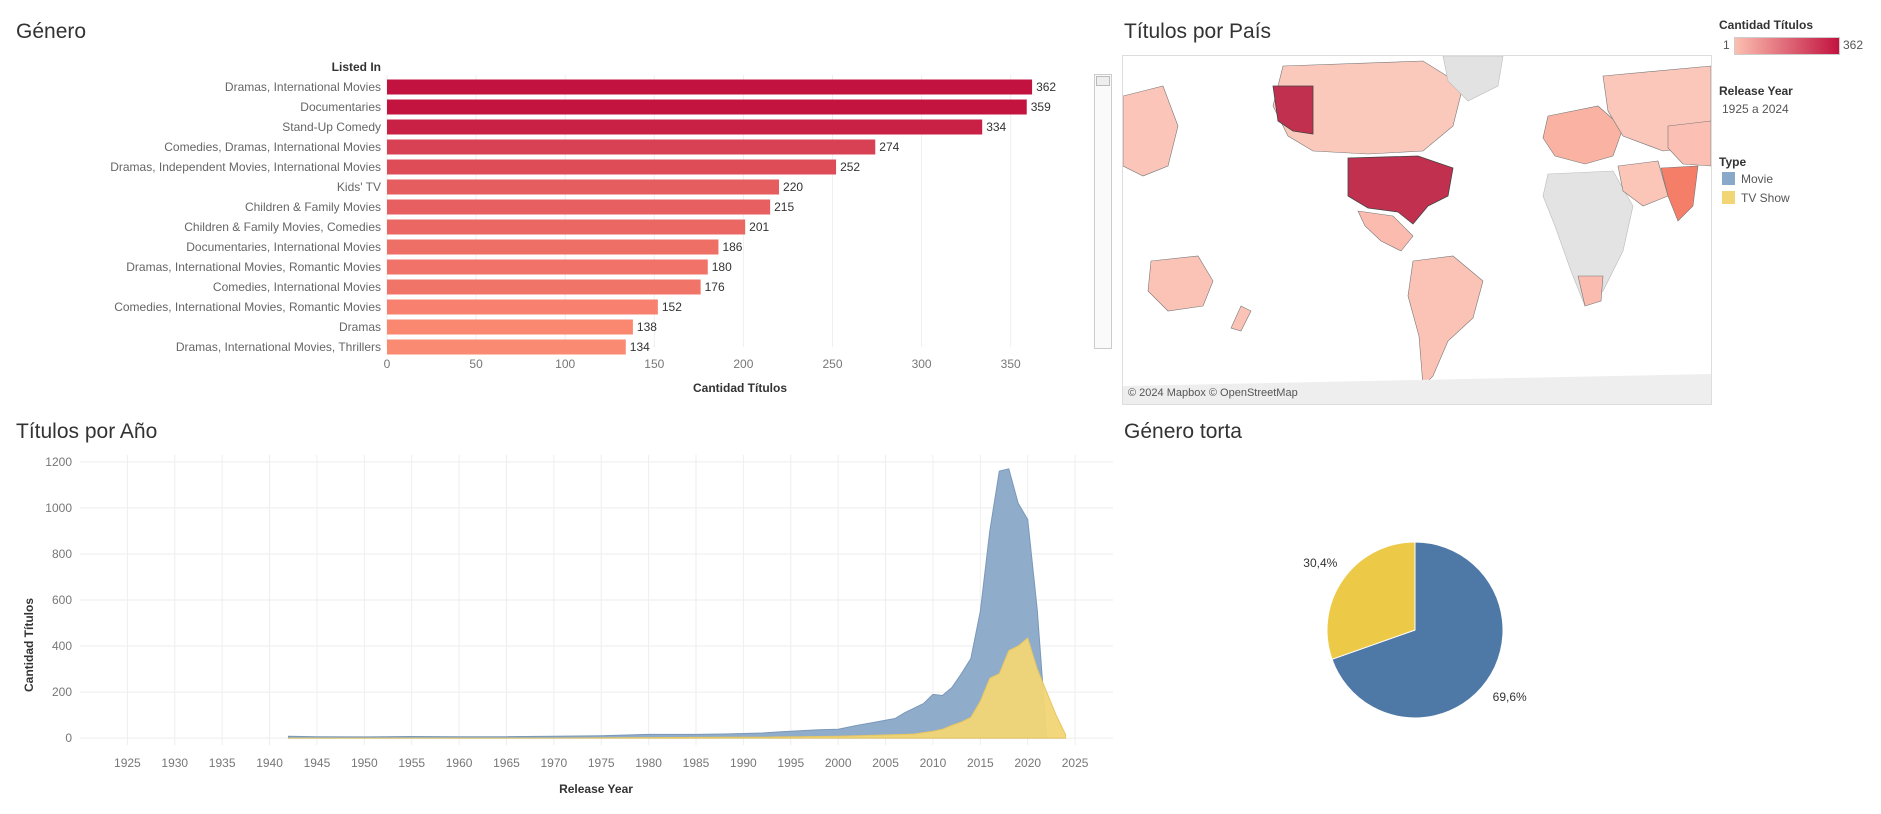  I want to click on release-legend-title: Release Year, so click(1756, 91).